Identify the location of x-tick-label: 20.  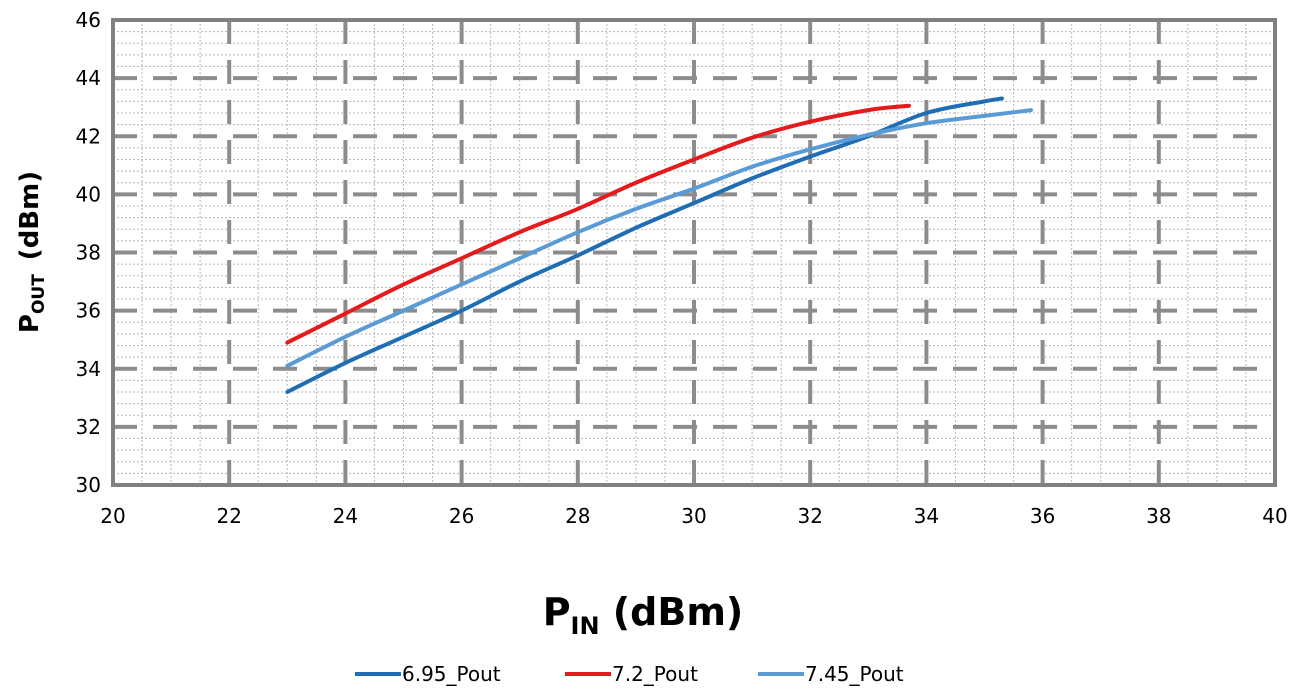
(112, 516).